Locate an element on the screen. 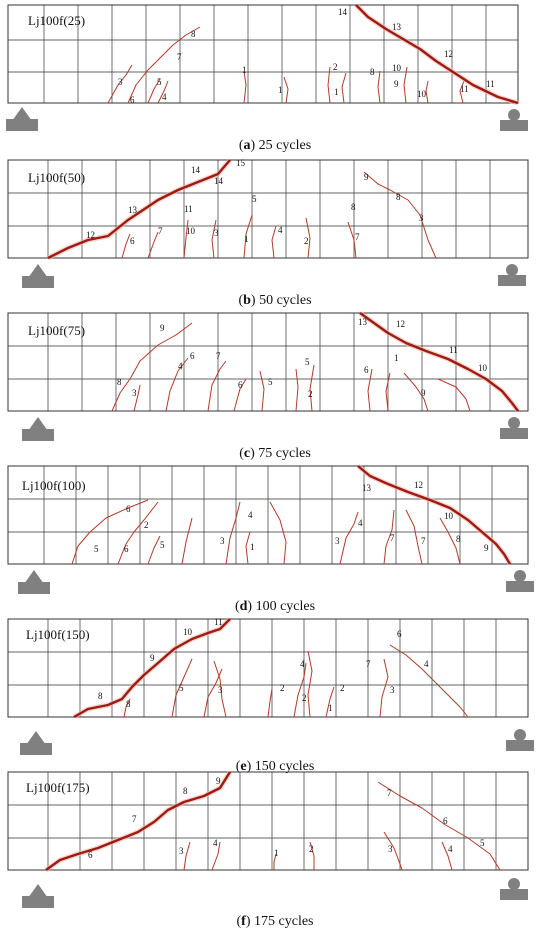 The height and width of the screenshot is (934, 550). crack-number: 13 is located at coordinates (133, 210).